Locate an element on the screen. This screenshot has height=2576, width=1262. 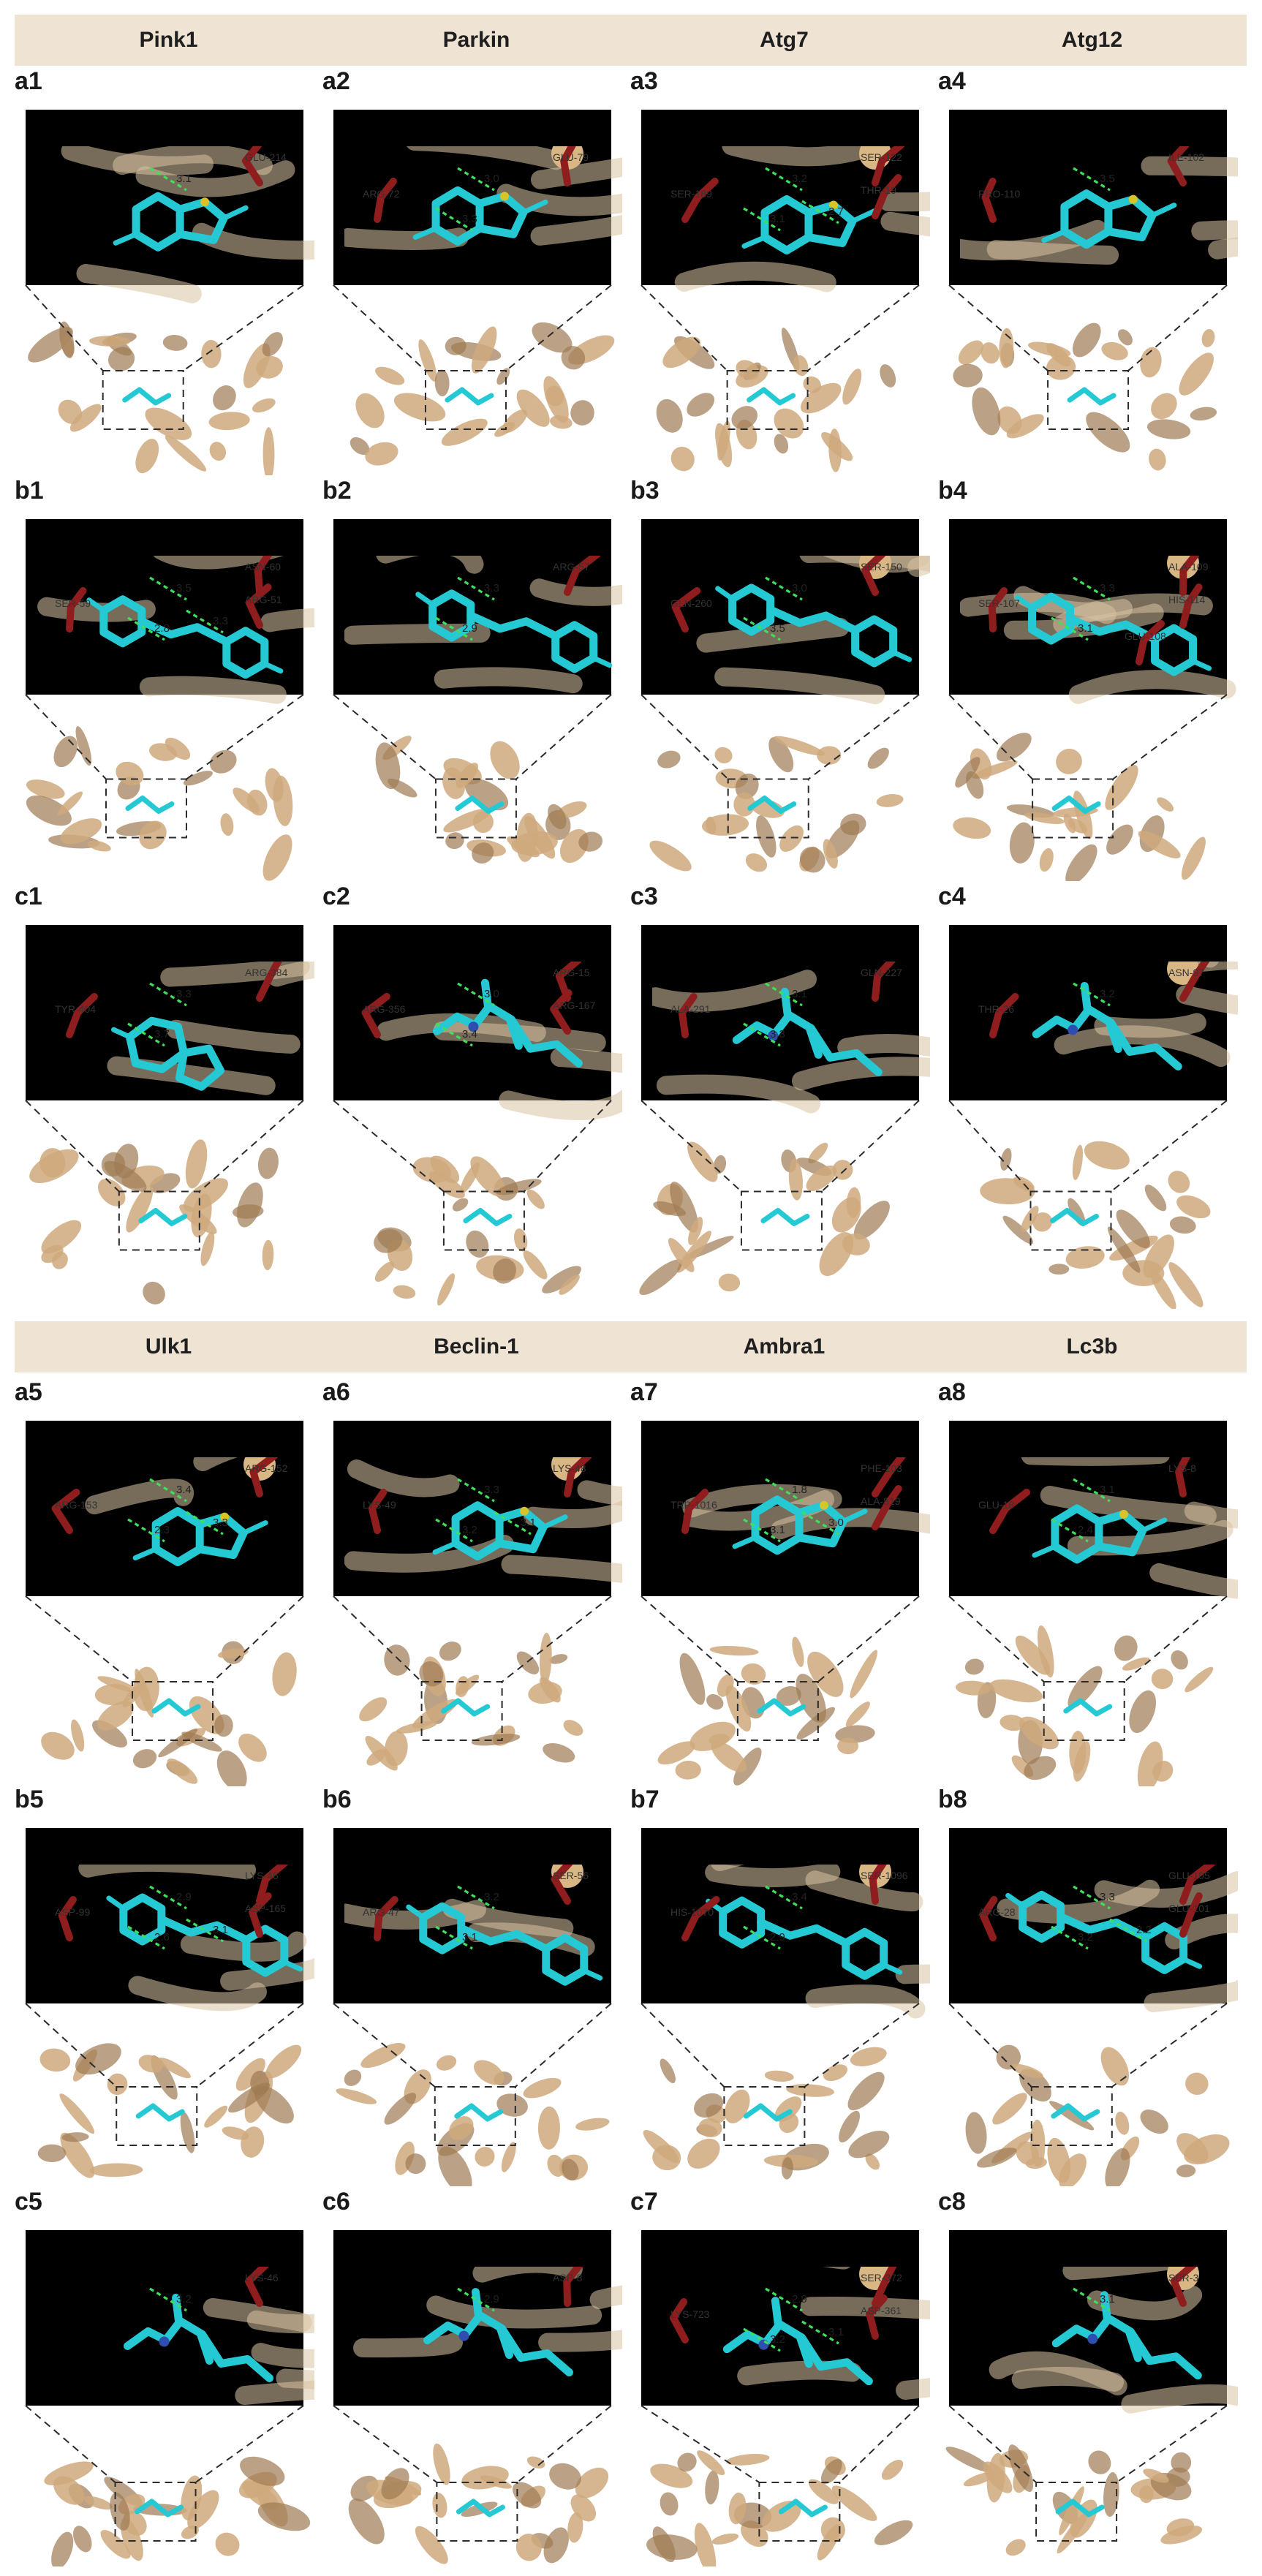
zoom-inset: 3.1 3.3 GLN-227 ALA-291 is located at coordinates (785, 1019).